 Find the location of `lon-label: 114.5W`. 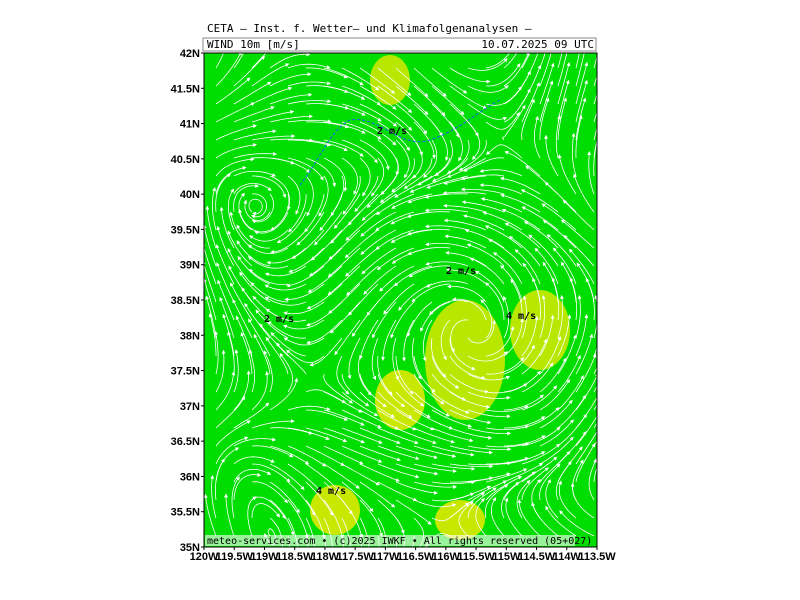

lon-label: 114.5W is located at coordinates (537, 557).